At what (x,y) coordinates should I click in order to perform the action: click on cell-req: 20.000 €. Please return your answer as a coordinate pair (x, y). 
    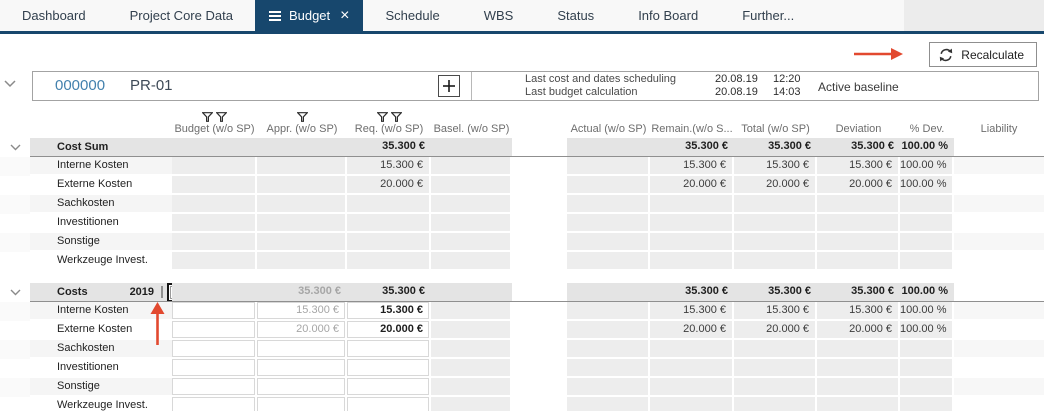
    Looking at the image, I should click on (389, 330).